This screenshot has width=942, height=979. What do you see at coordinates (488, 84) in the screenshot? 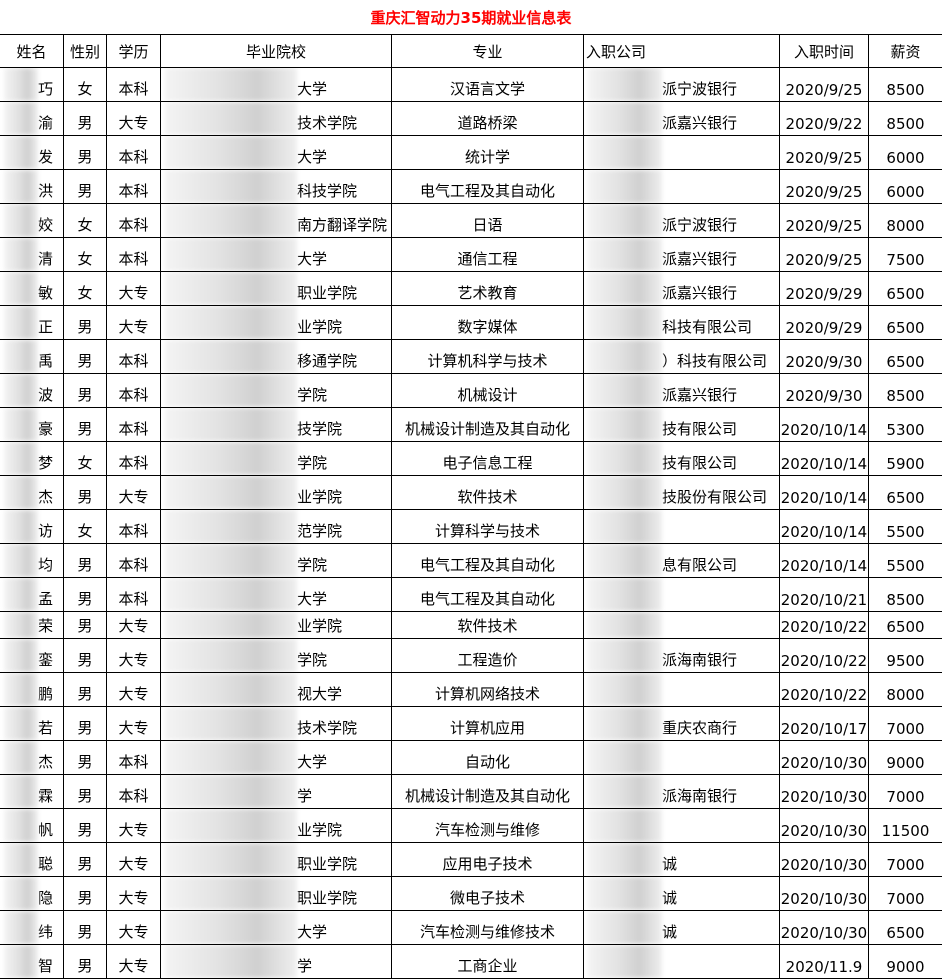
I see `major-cell: 汉语言文学` at bounding box center [488, 84].